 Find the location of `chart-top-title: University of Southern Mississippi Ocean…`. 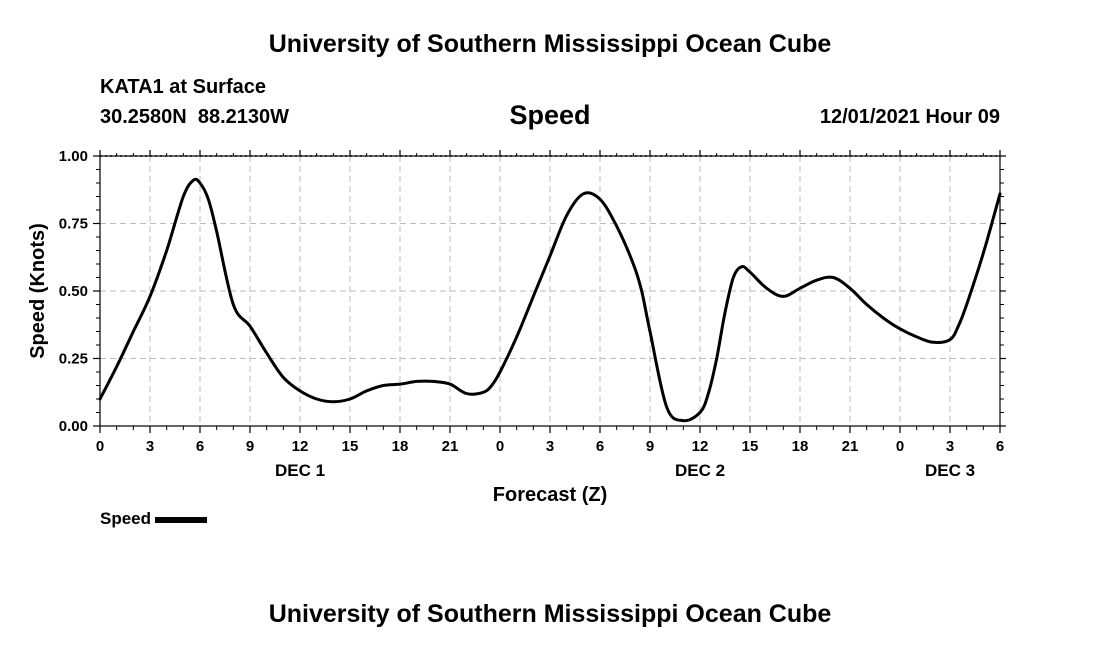

chart-top-title: University of Southern Mississippi Ocean… is located at coordinates (550, 44).